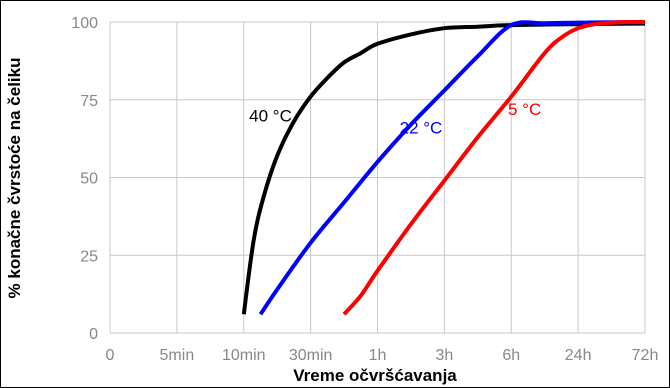  I want to click on series-label-1: 22 °C, so click(421, 128).